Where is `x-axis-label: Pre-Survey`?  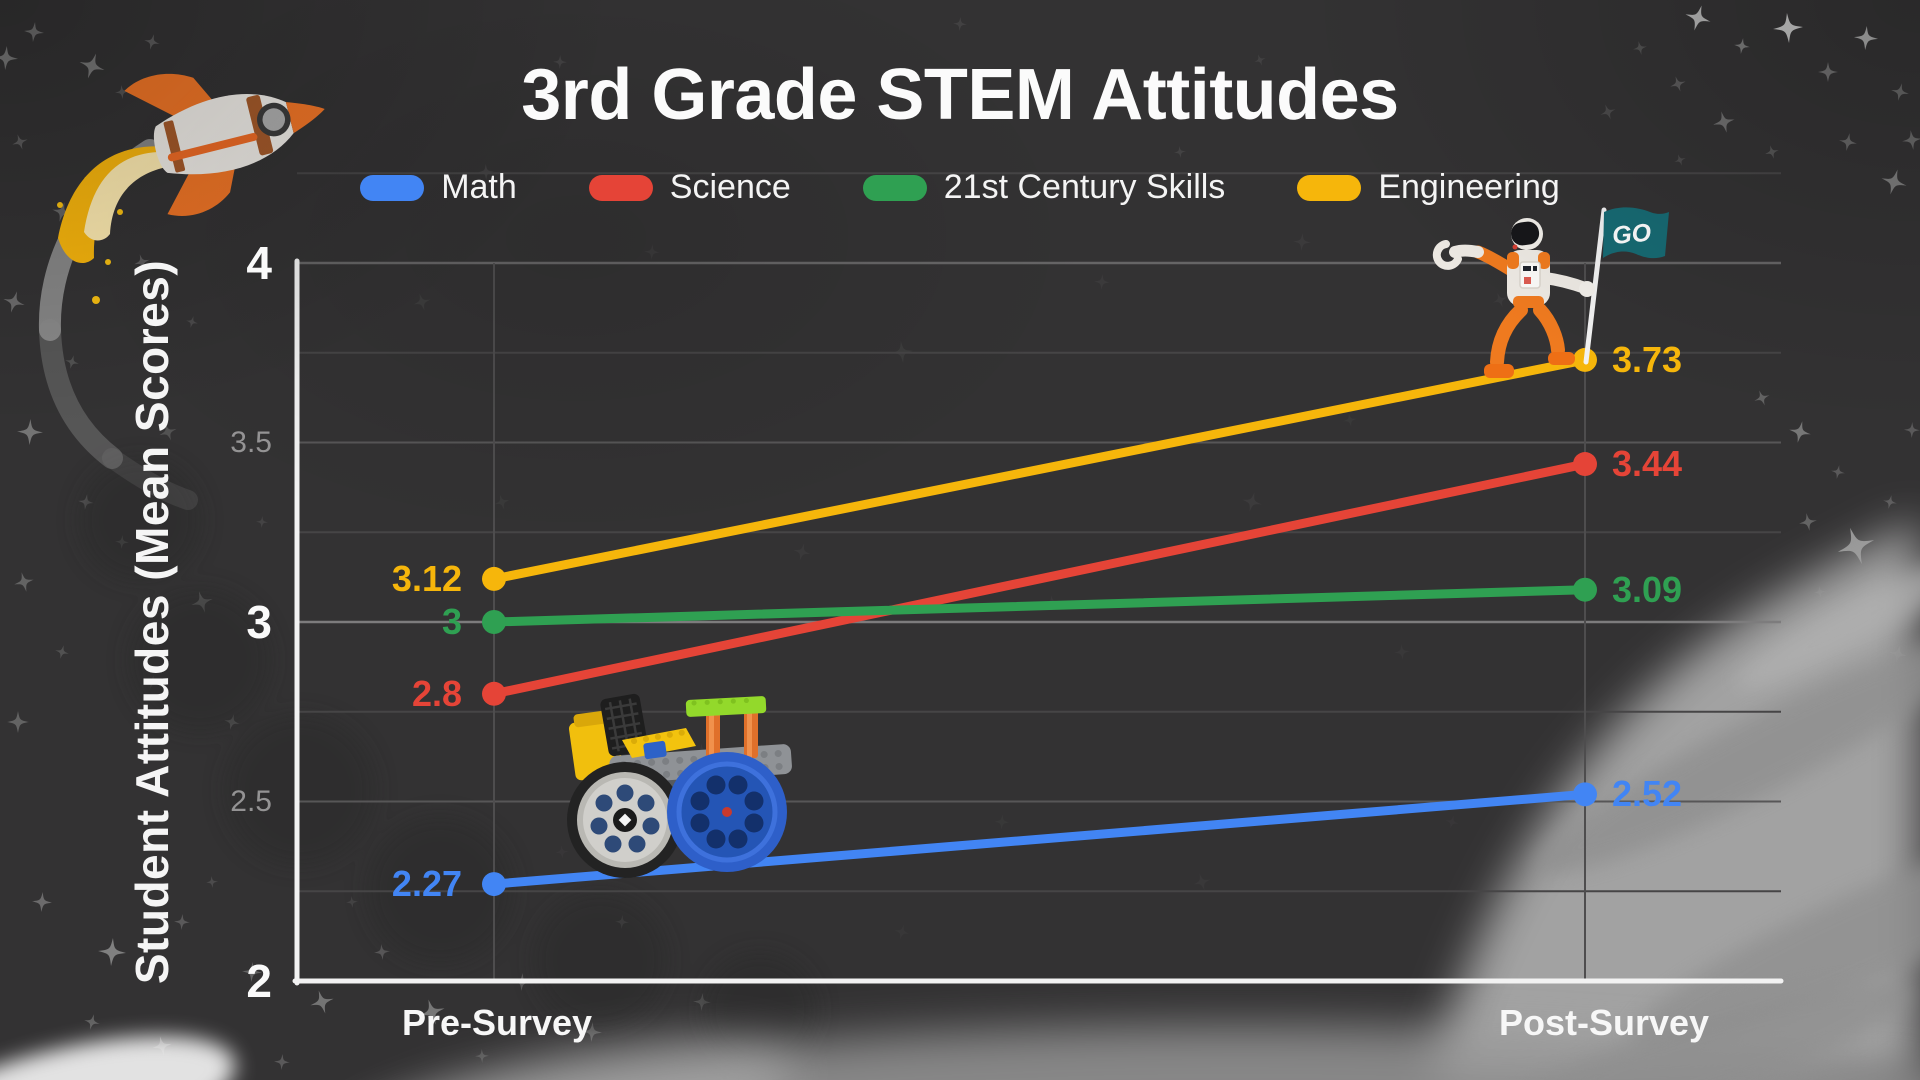
x-axis-label: Pre-Survey is located at coordinates (497, 1022).